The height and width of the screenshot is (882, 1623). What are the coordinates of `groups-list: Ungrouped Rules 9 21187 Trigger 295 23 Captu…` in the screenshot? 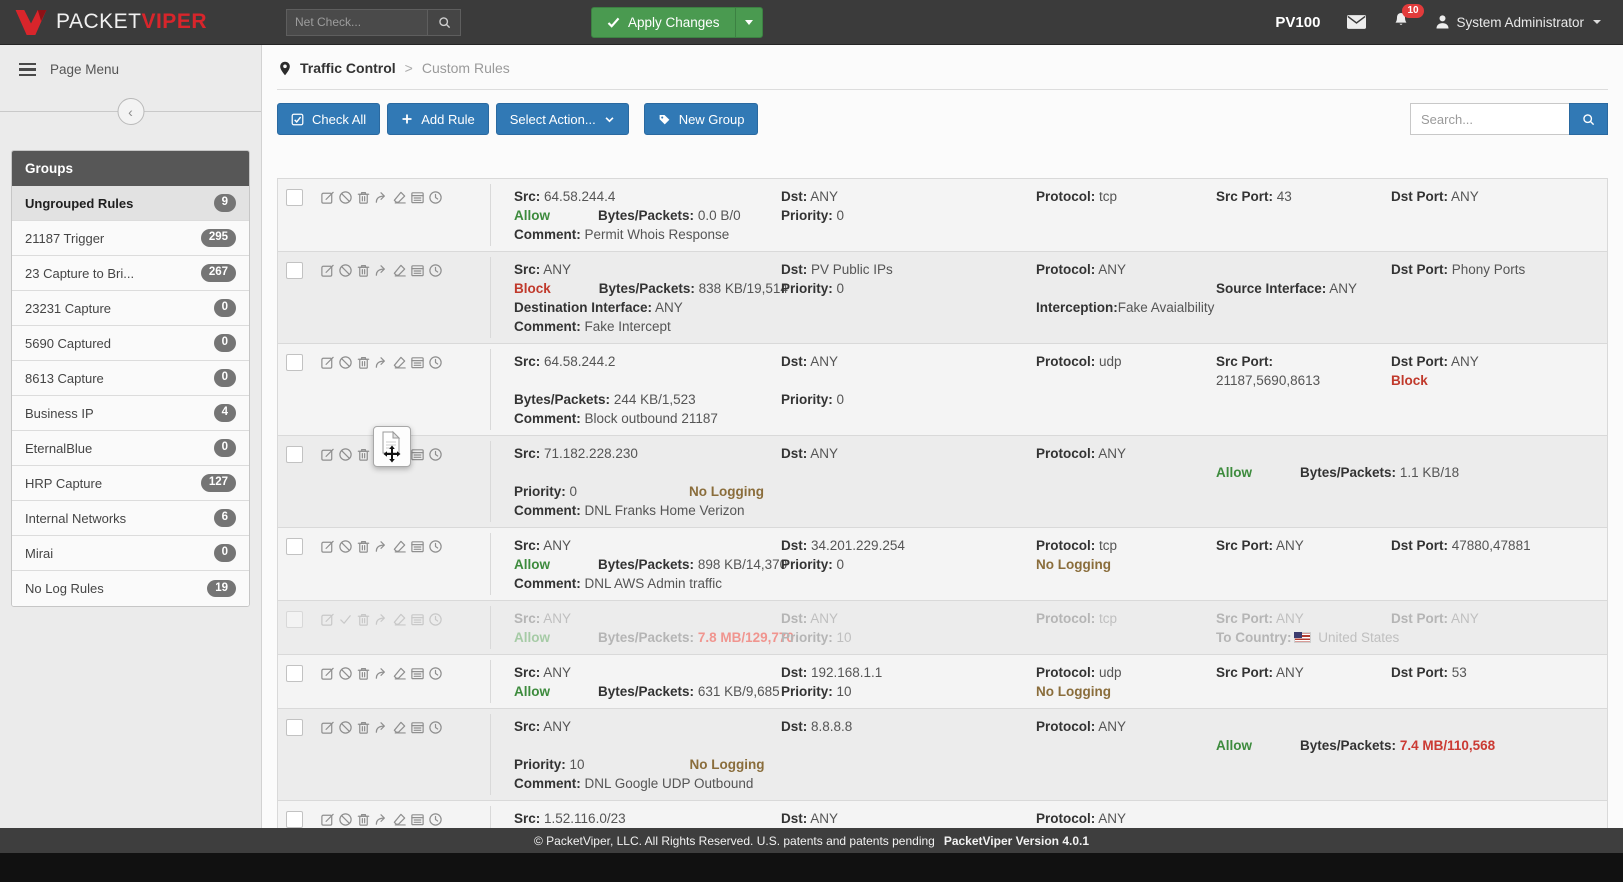 It's located at (130, 396).